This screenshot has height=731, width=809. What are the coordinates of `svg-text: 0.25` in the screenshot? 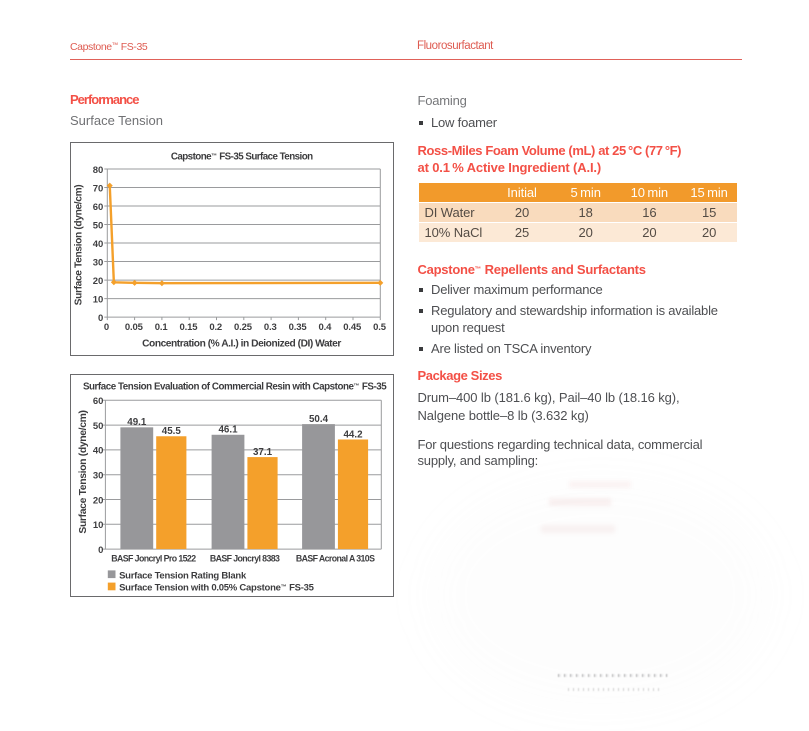 It's located at (243, 327).